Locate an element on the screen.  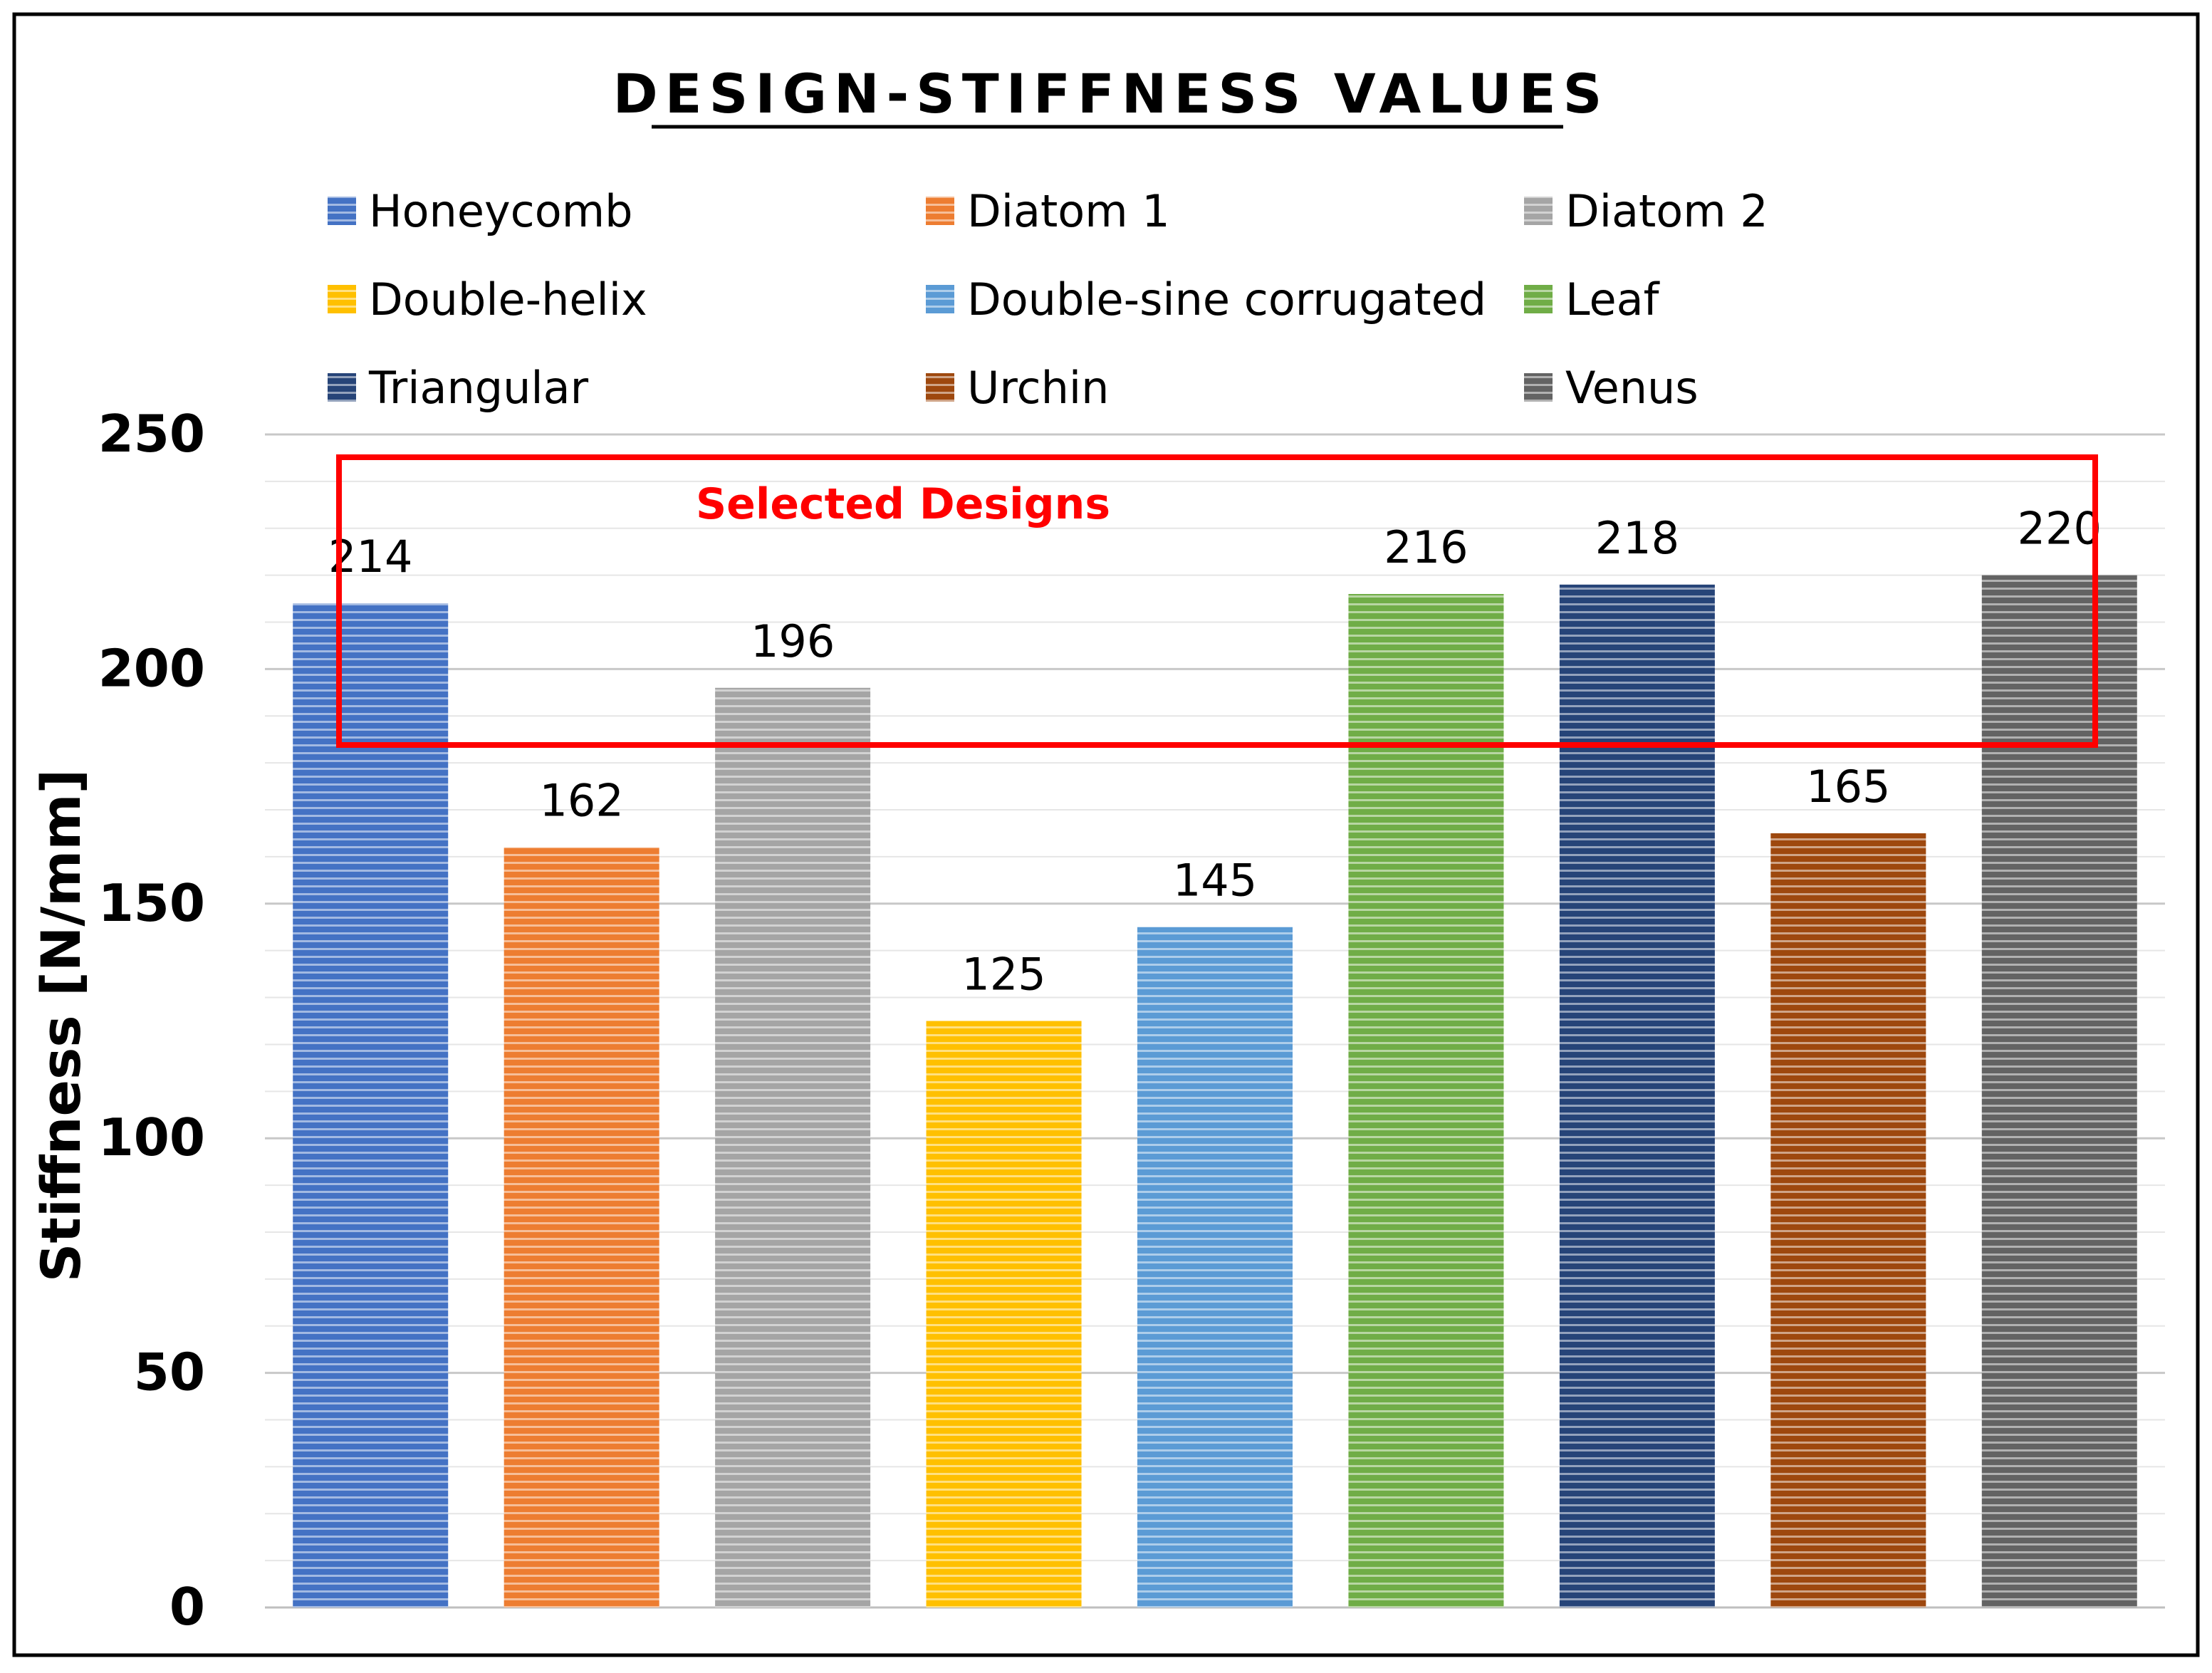
legend-label: Triangular is located at coordinates (478, 388).